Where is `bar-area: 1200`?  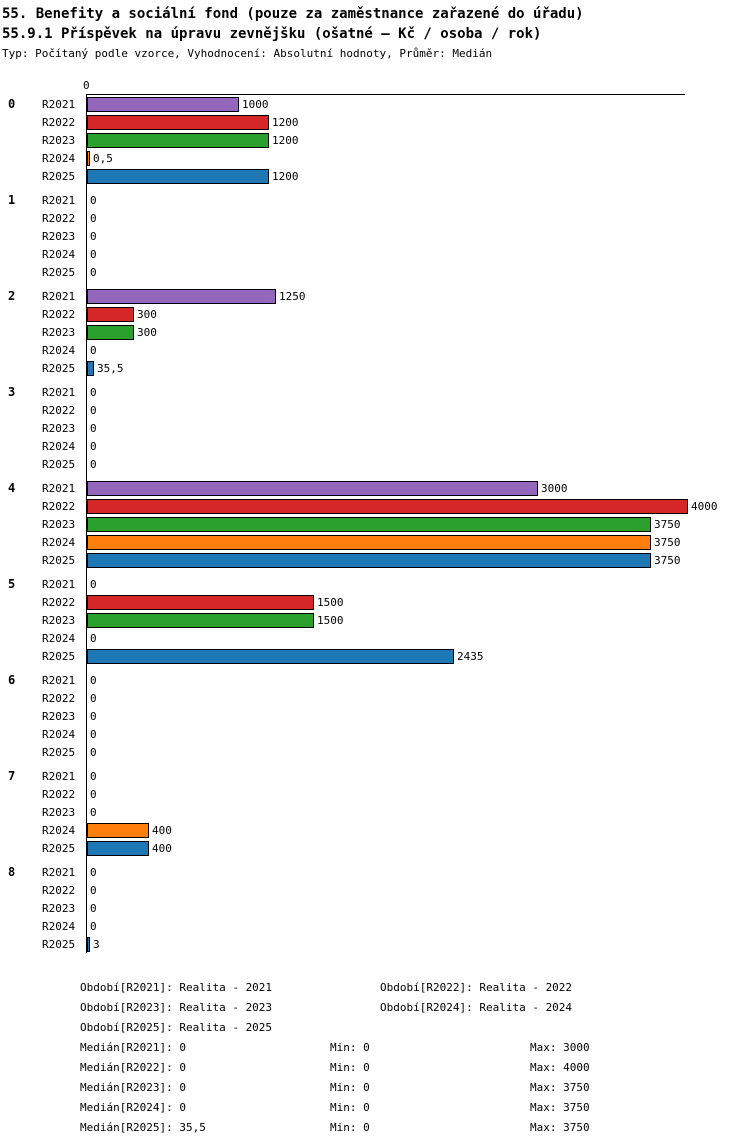 bar-area: 1200 is located at coordinates (418, 176).